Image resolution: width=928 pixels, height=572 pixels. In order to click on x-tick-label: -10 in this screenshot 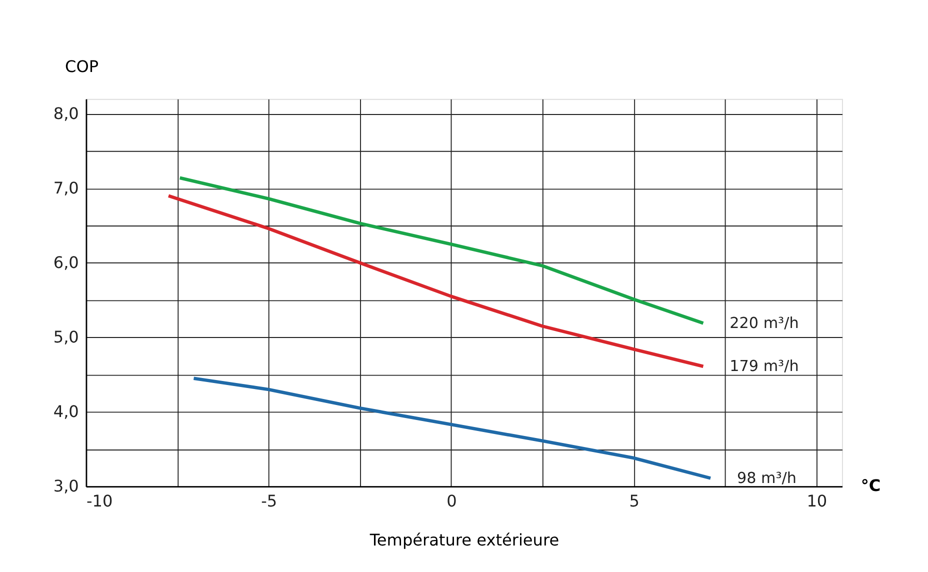, I will do `click(99, 501)`.